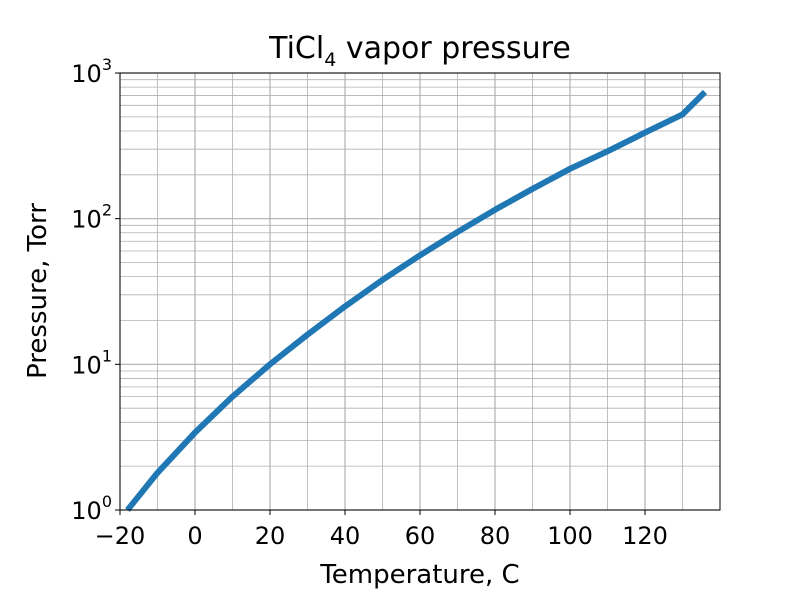  What do you see at coordinates (296, 48) in the screenshot?
I see `chart-title-main: TiCl` at bounding box center [296, 48].